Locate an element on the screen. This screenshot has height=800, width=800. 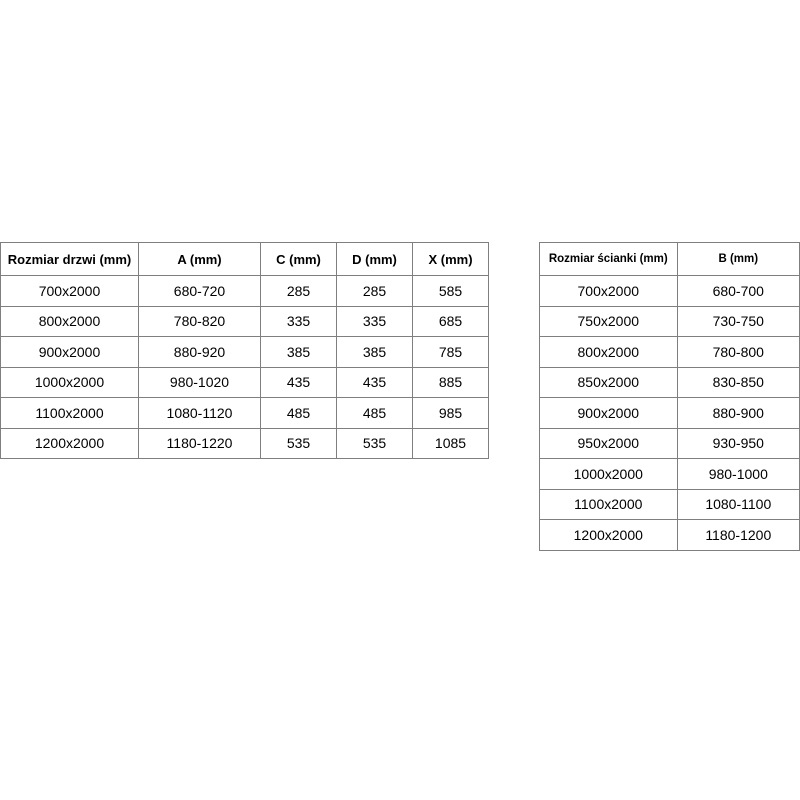
table-cell: 1180-1220 is located at coordinates (199, 443).